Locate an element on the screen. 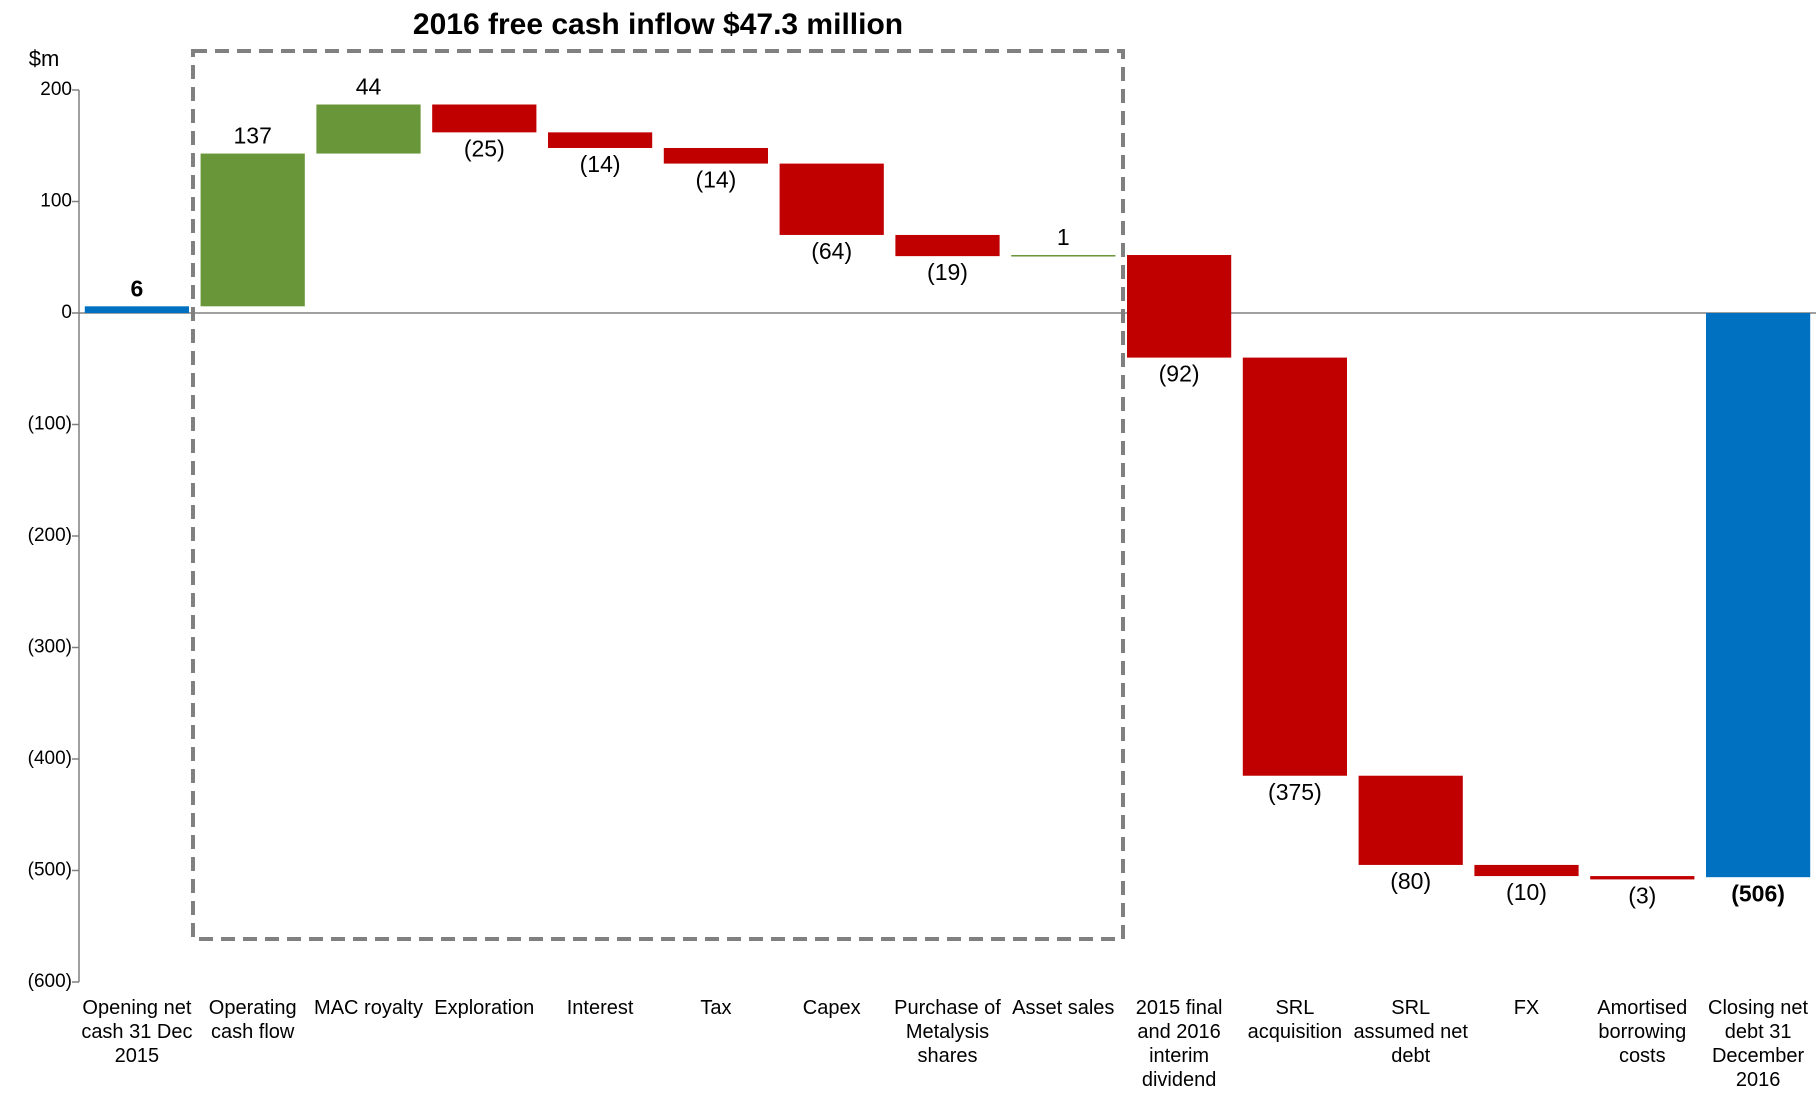 The image size is (1816, 1115). x-tick-label: Operating cash flow is located at coordinates (252, 1020).